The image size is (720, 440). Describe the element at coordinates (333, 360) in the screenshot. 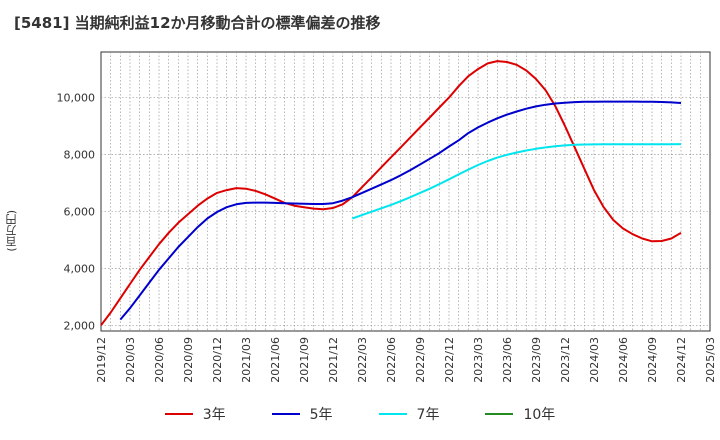

I see `x-tick-label: 2021/12` at that location.